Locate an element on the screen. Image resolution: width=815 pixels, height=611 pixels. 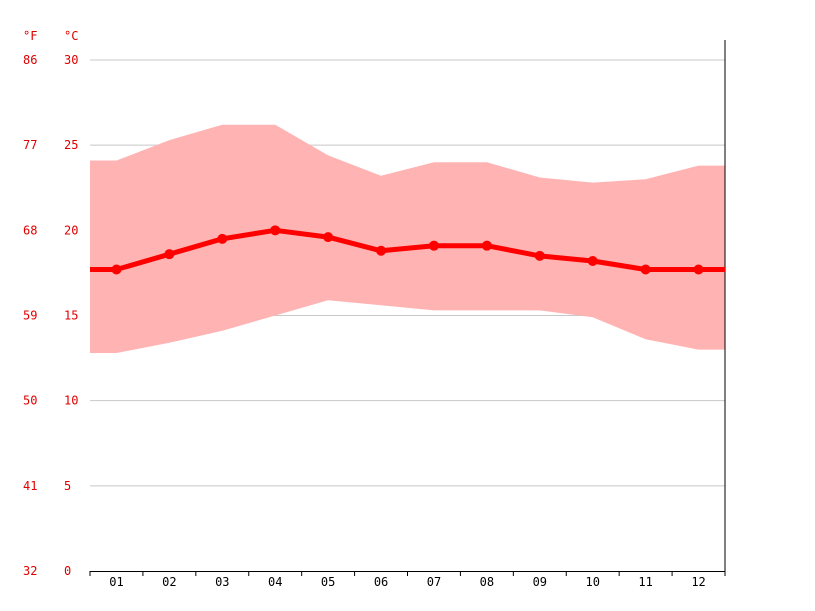
x-axis-labels: 01 02 03 04 05 06 07 08 09 10 11 12 is located at coordinates (407, 582).